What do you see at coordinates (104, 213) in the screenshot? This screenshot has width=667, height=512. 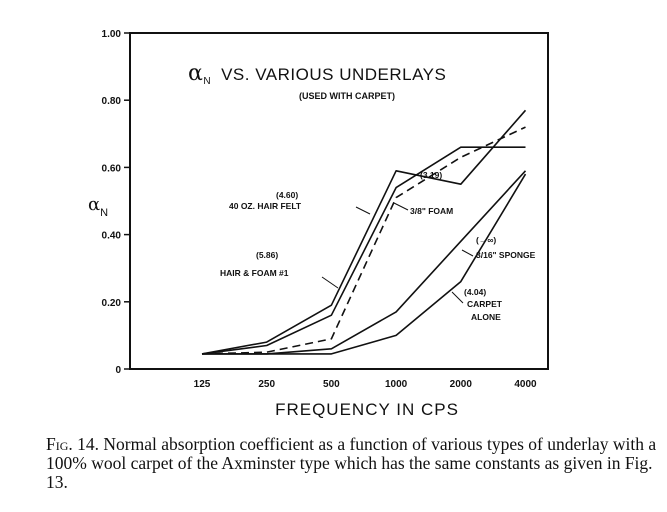 I see `y-axis-label-subscript: N` at bounding box center [104, 213].